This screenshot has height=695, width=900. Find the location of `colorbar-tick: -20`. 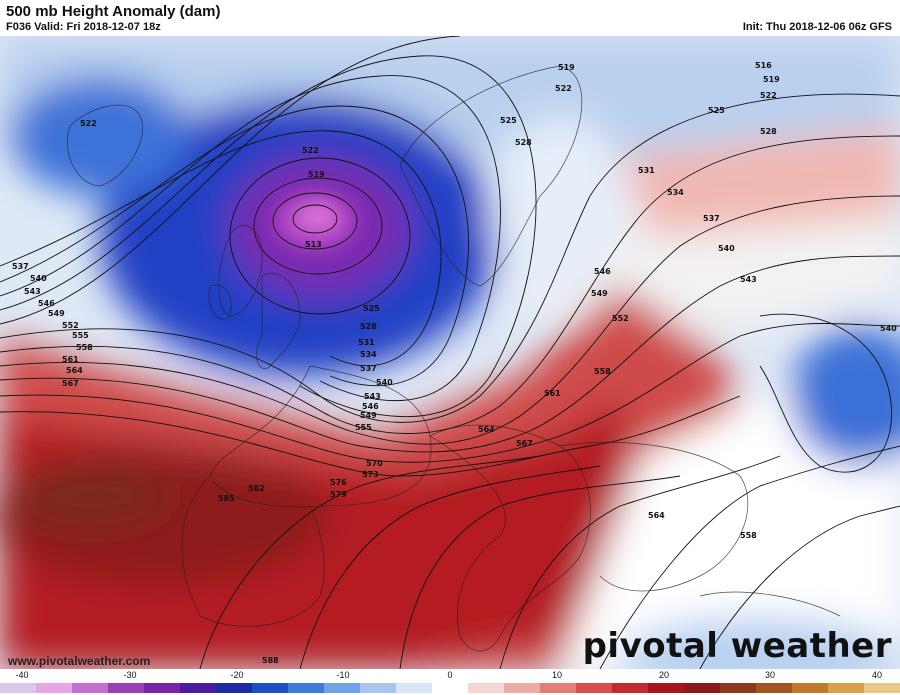

colorbar-tick: -20 is located at coordinates (237, 675).